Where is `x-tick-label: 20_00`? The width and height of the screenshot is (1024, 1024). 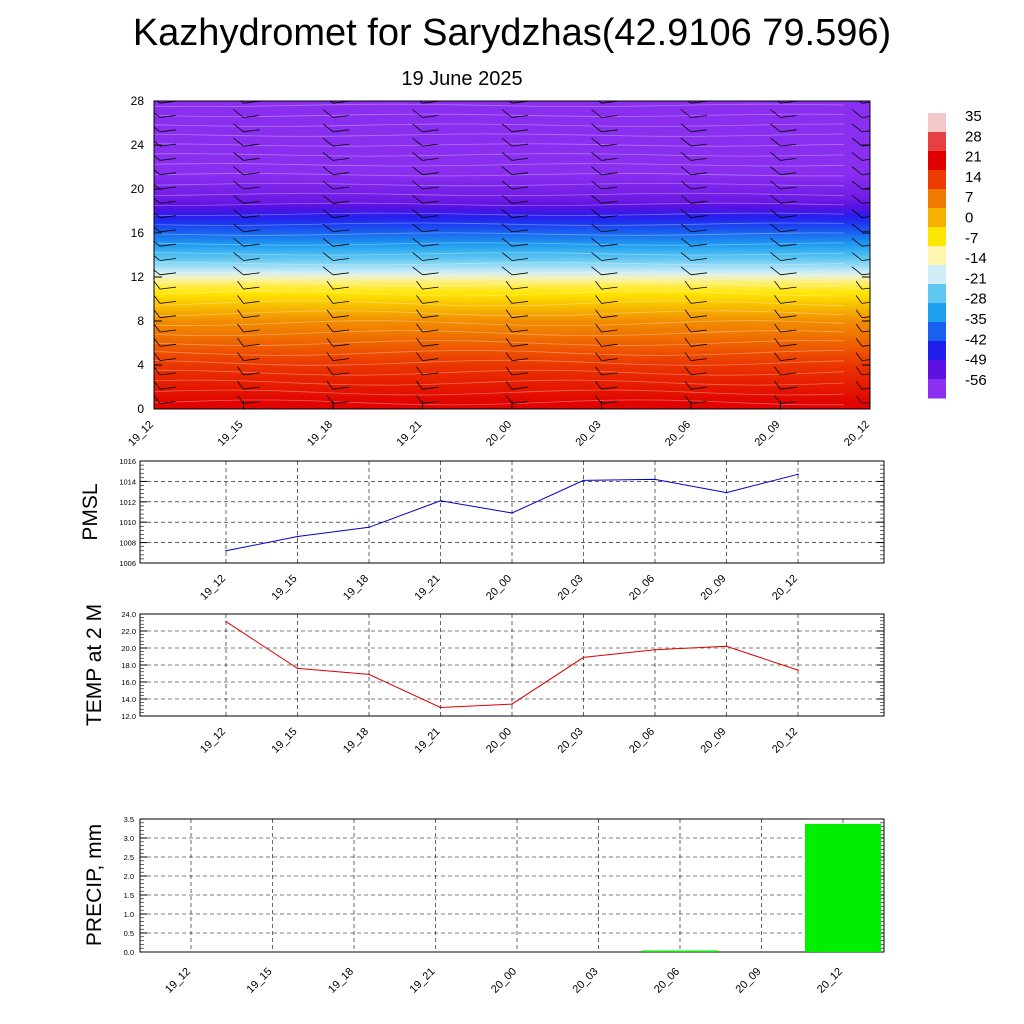 x-tick-label: 20_00 is located at coordinates (499, 588).